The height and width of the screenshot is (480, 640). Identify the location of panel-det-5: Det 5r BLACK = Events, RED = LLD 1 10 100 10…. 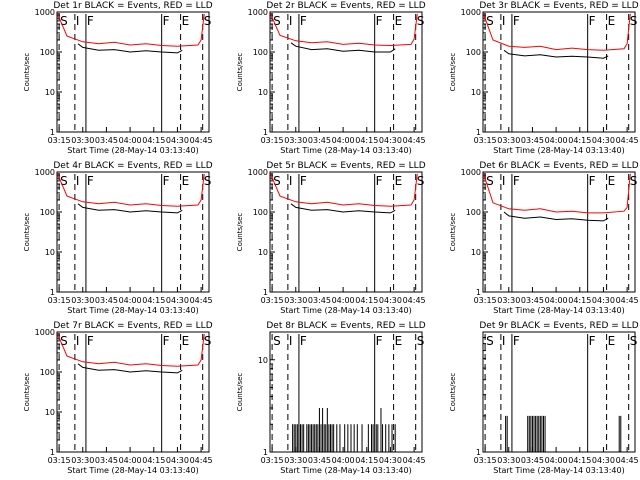
(331, 238).